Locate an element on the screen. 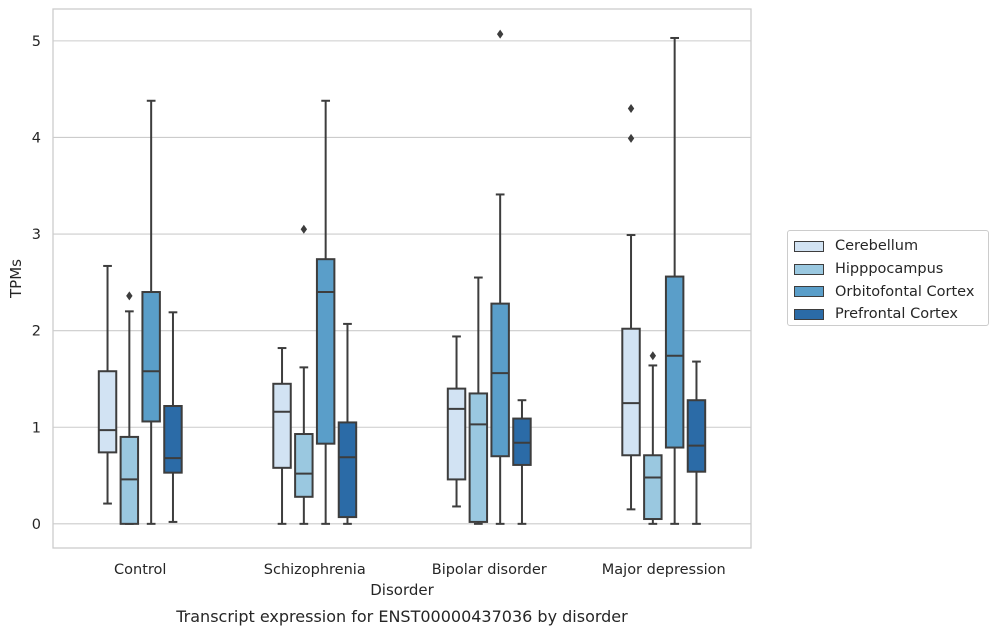  y-tick-label: 5 is located at coordinates (36, 42).